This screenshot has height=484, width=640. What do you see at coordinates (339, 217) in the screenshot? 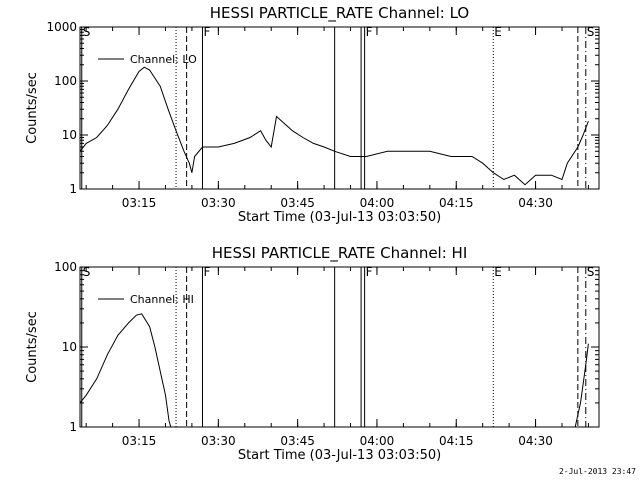
I see `panel-1-xaxis-label: Start Time (03-Jul-13 03:03:50)` at bounding box center [339, 217].